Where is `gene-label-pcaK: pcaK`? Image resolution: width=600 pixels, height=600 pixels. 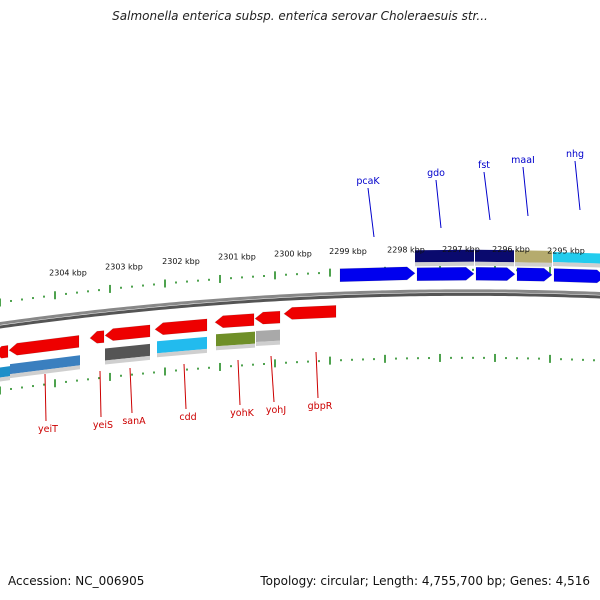 gene-label-pcaK: pcaK is located at coordinates (368, 181).